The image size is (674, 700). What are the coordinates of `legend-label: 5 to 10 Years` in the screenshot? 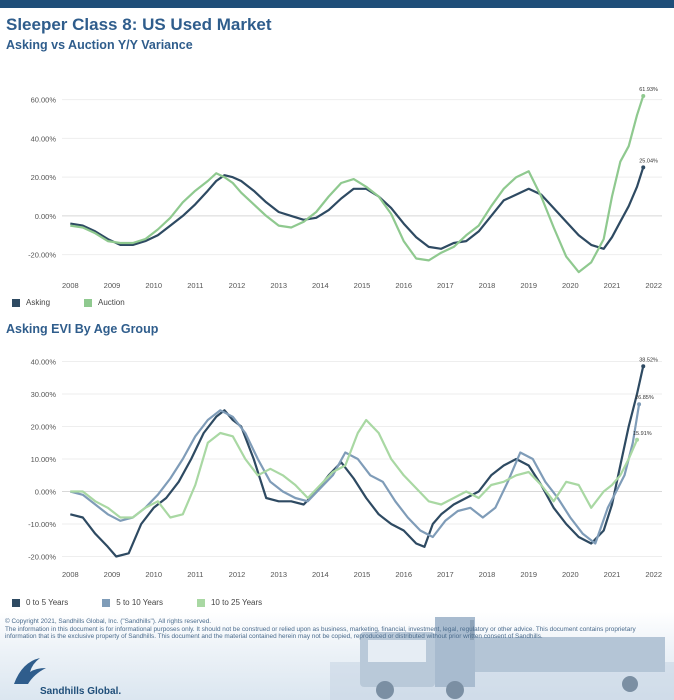 It's located at (139, 602).